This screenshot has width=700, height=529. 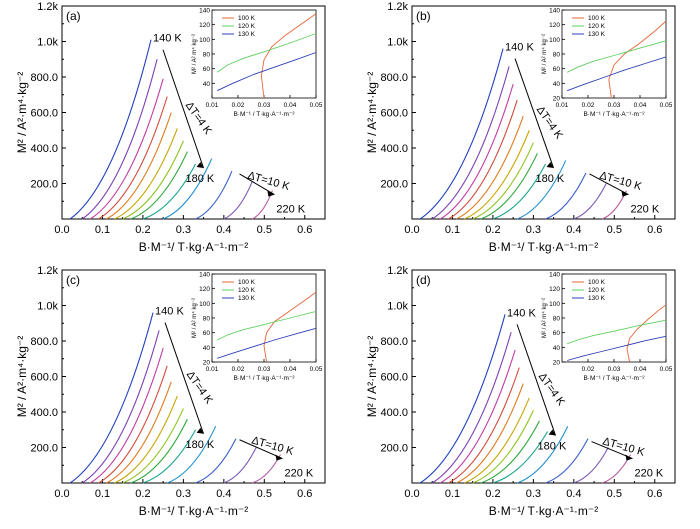 What do you see at coordinates (73, 280) in the screenshot?
I see `panel-label: (c)` at bounding box center [73, 280].